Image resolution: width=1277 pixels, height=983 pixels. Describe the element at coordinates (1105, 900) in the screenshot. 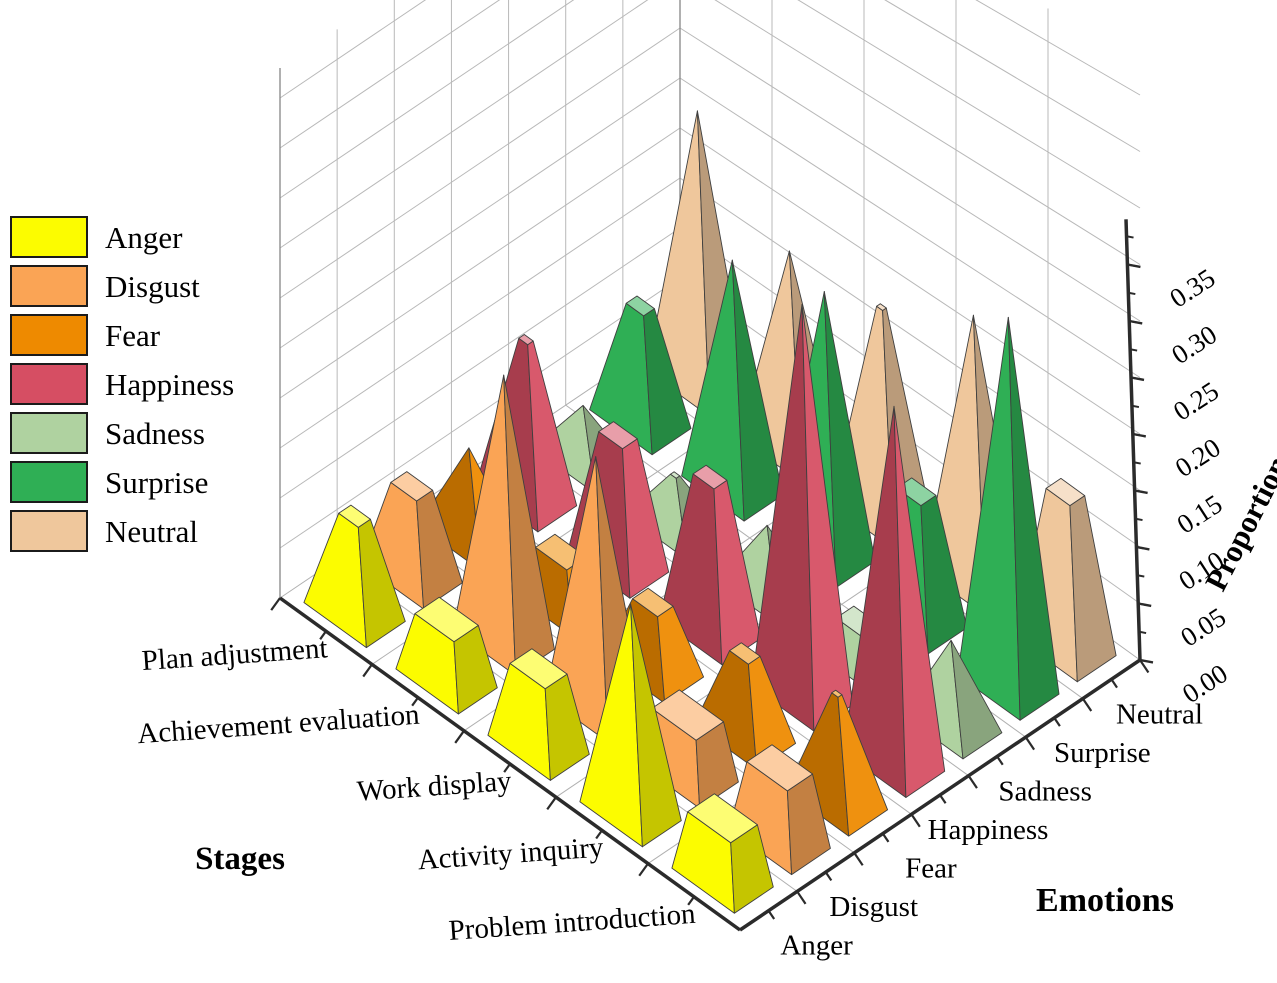

I see `emotions-axis-title: Emotions` at that location.